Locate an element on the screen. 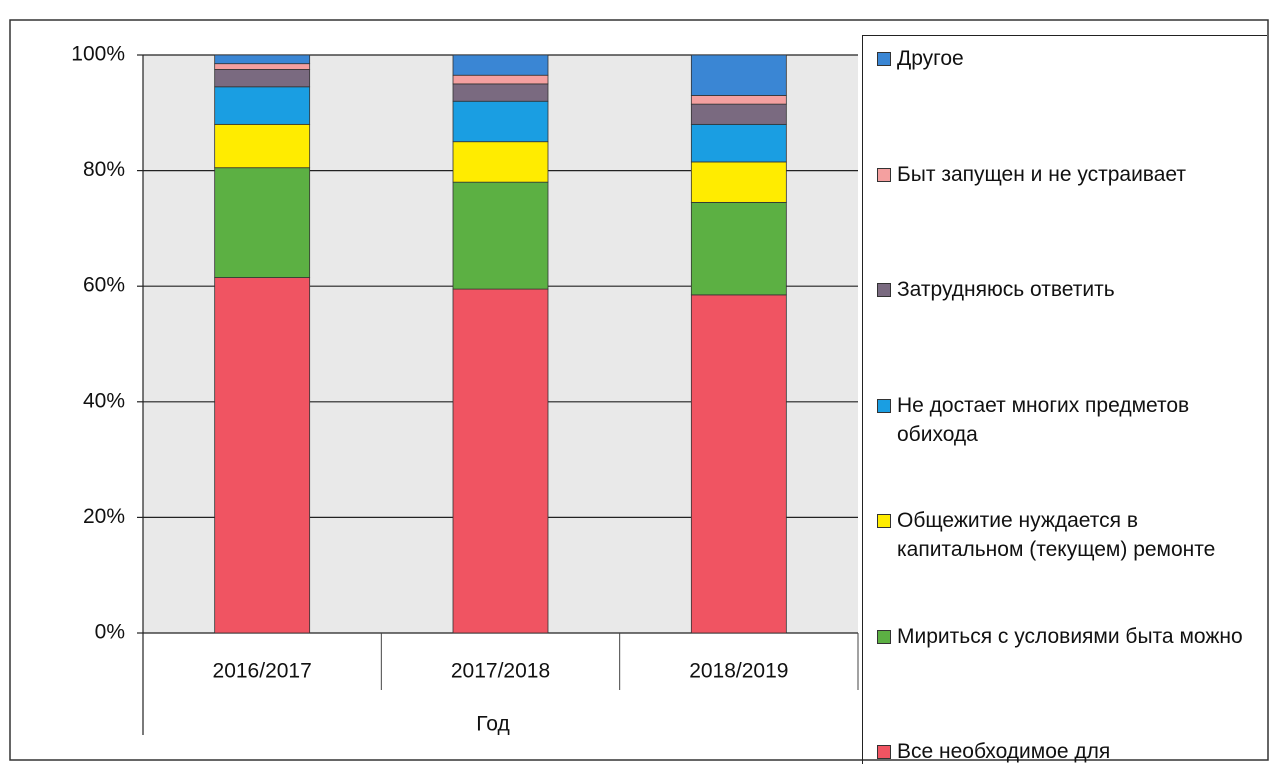 This screenshot has width=1269, height=764. legend-label: Мириться с условиями быта можно is located at coordinates (1070, 636).